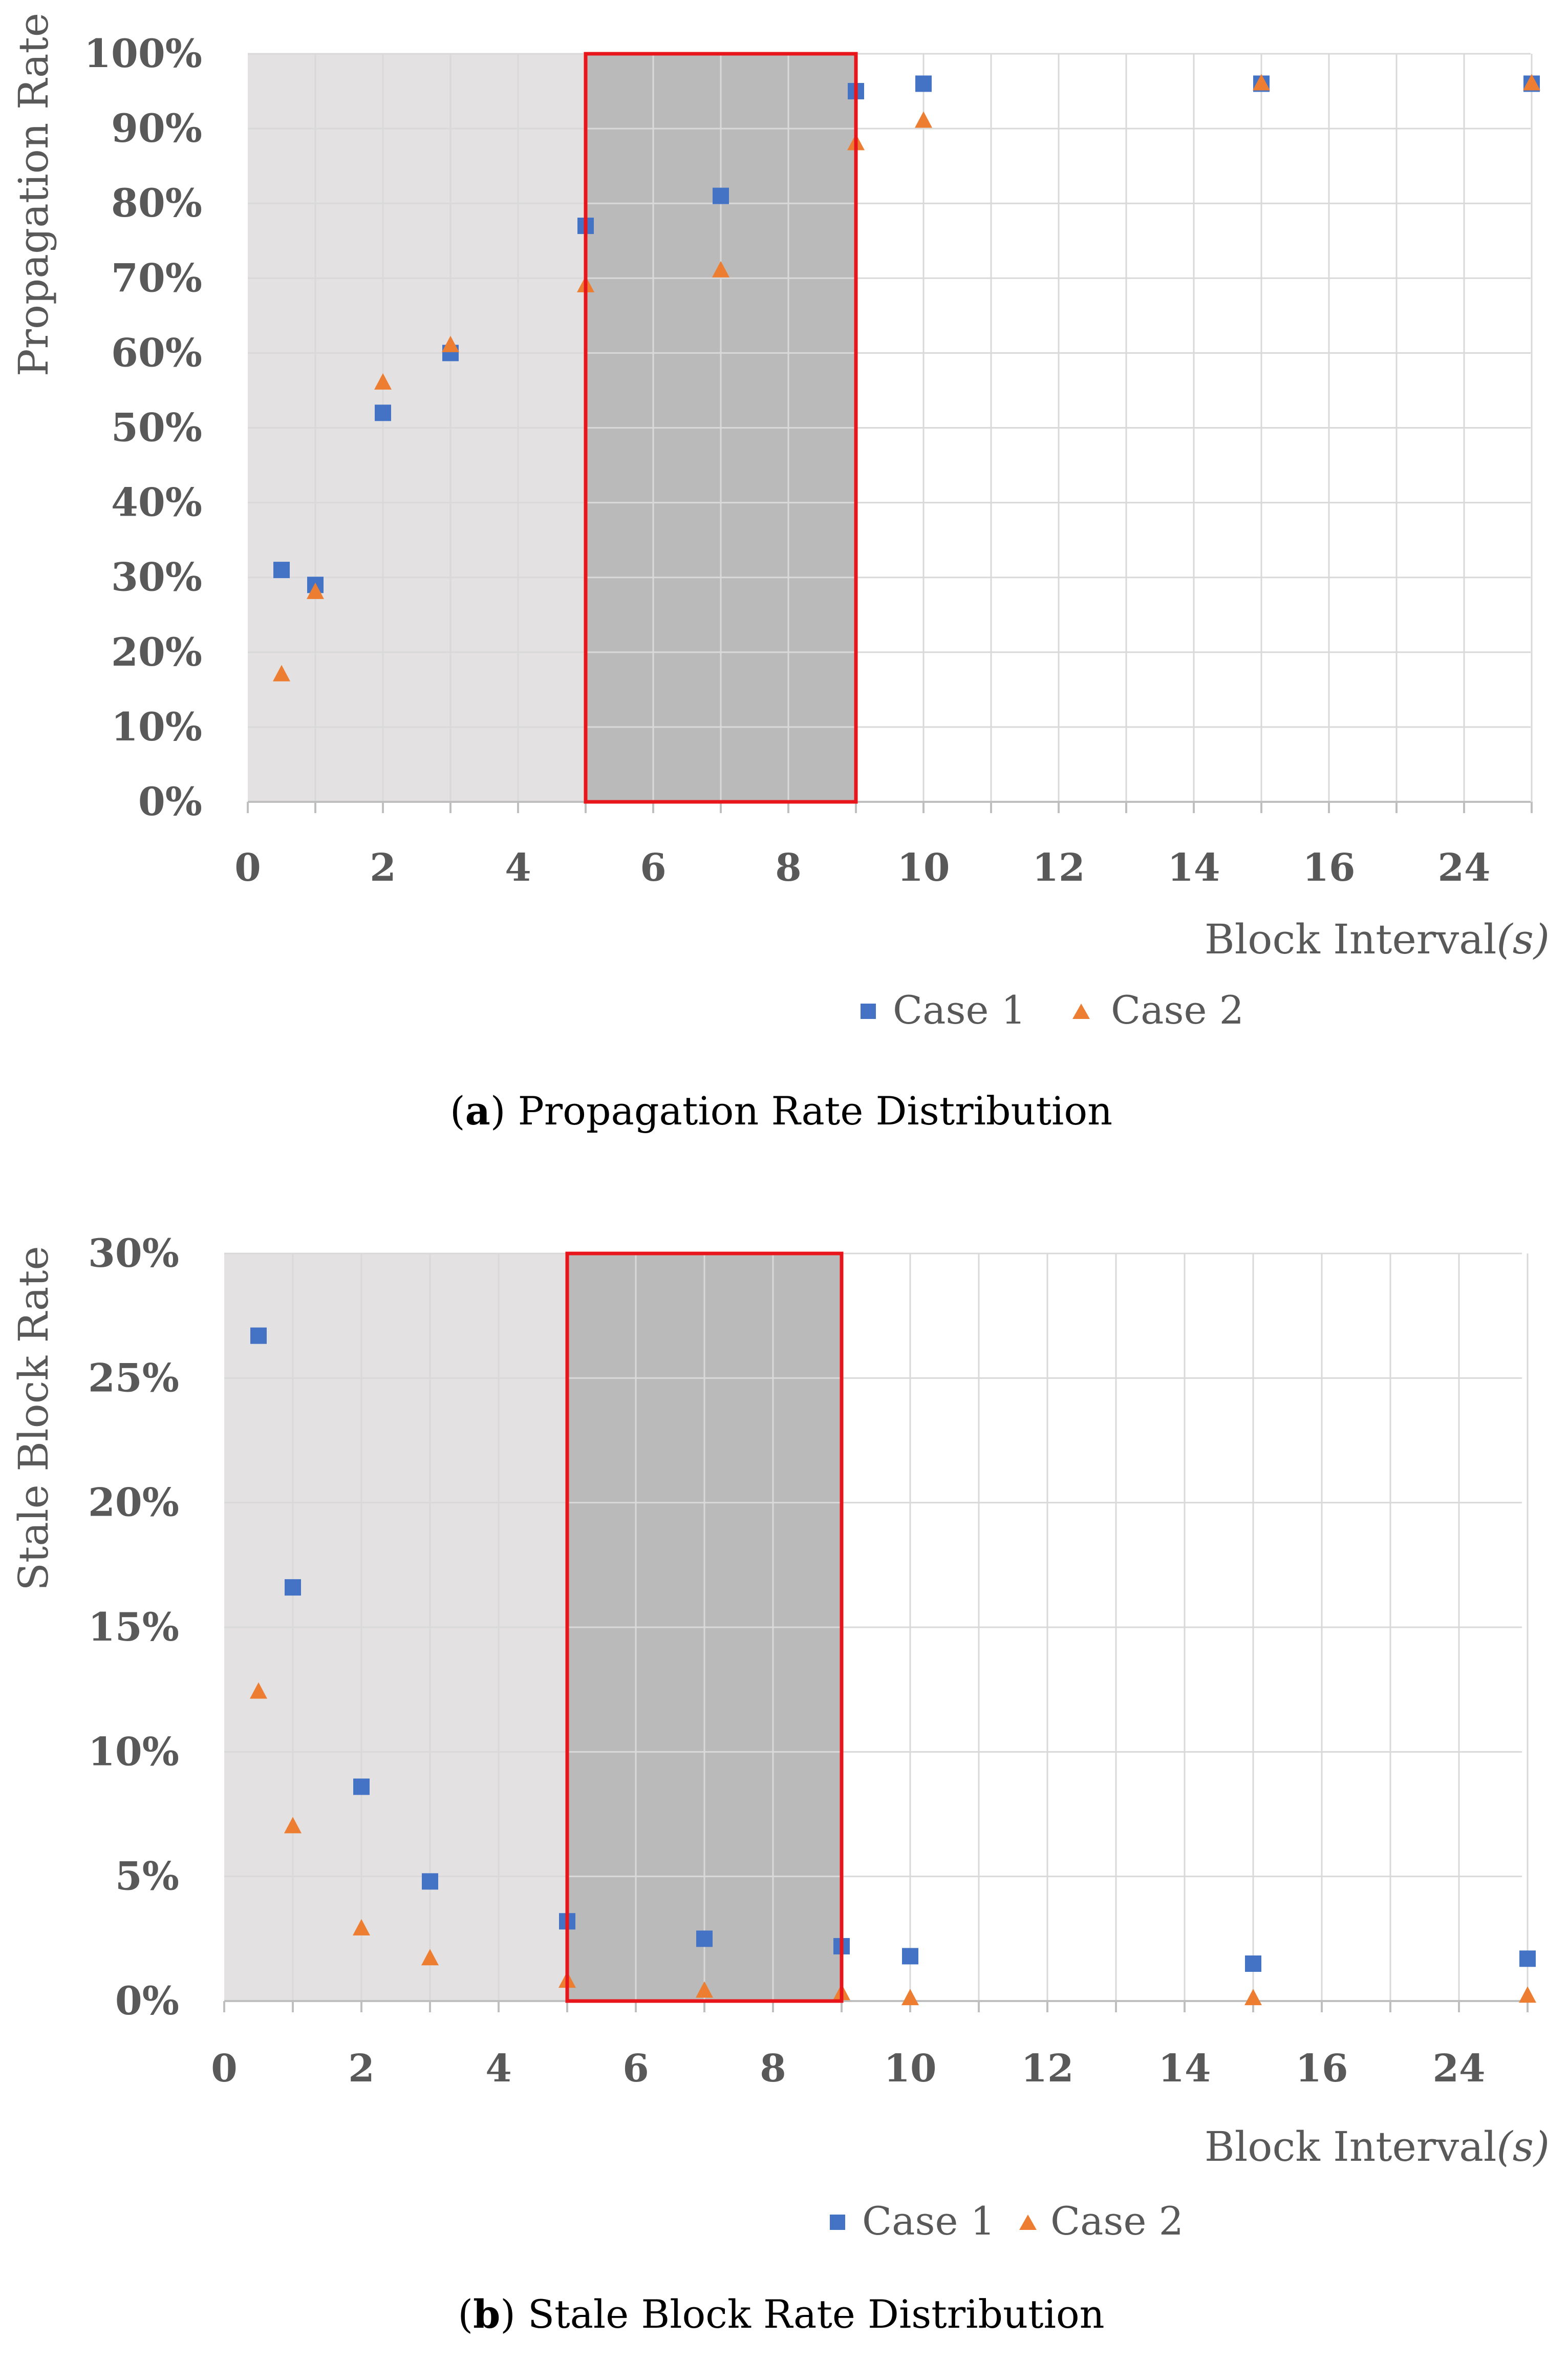  What do you see at coordinates (1377, 940) in the screenshot?
I see `a-x-axis-title: Block Interval(s)` at bounding box center [1377, 940].